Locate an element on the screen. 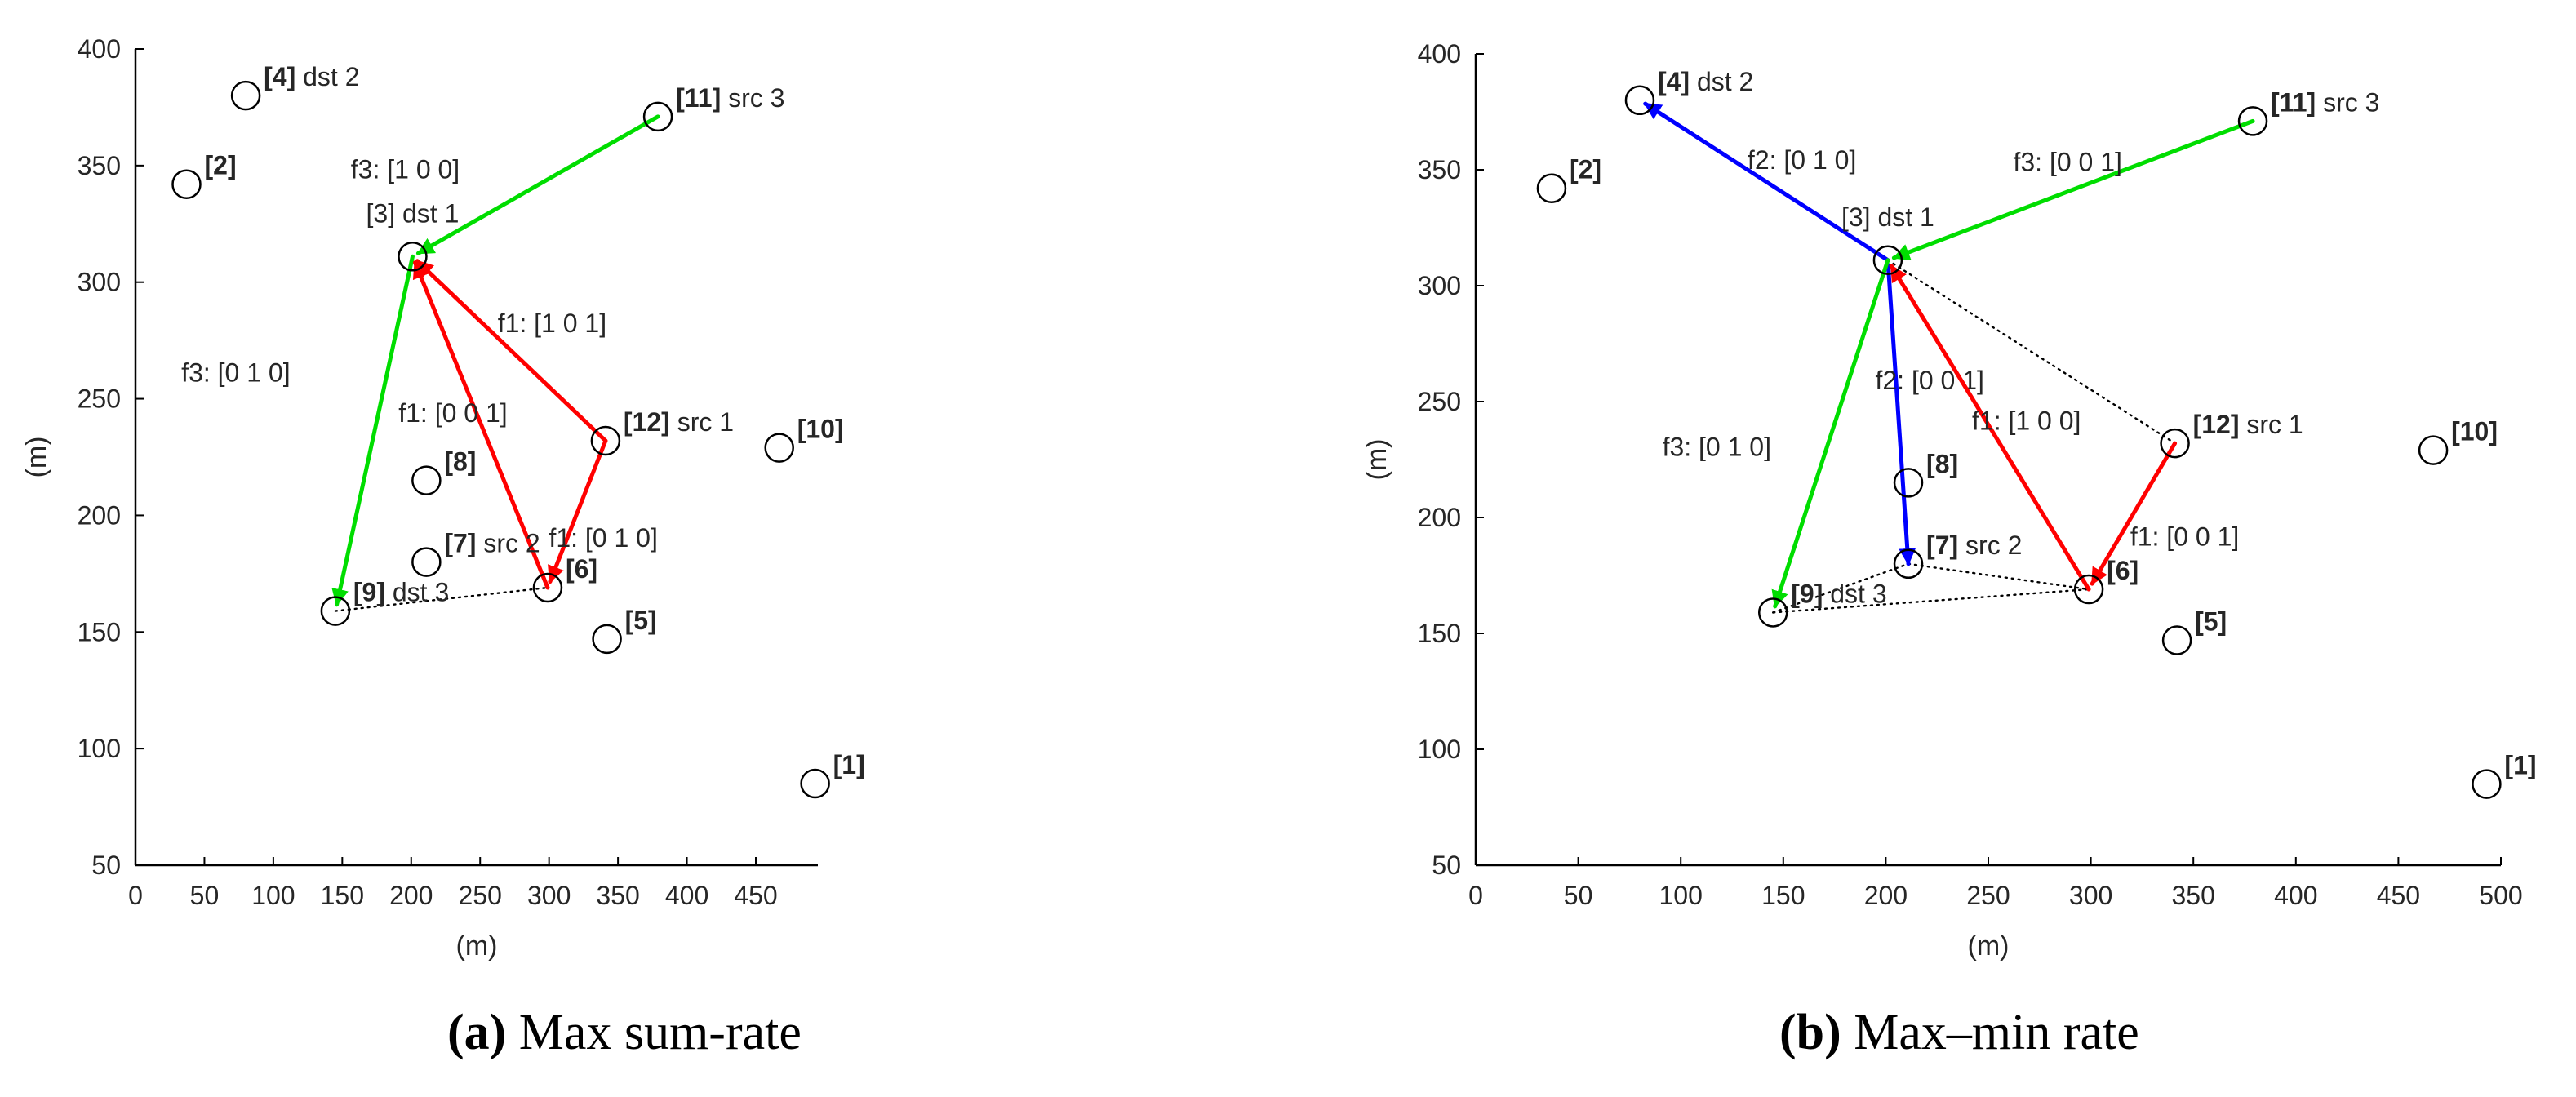 This screenshot has width=2576, height=1097. node-label-9-role: dst 3 is located at coordinates (417, 592).